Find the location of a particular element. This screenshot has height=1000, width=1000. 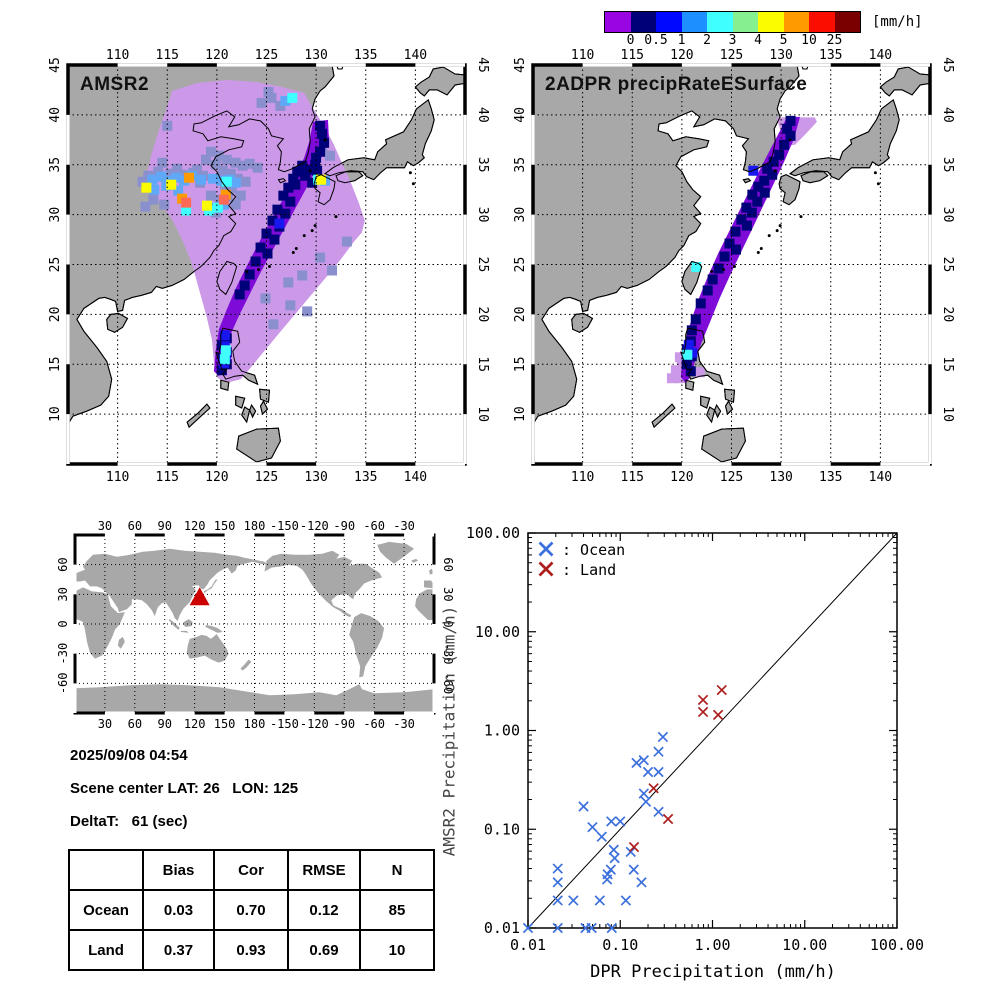

colorbar is located at coordinates (732, 22).